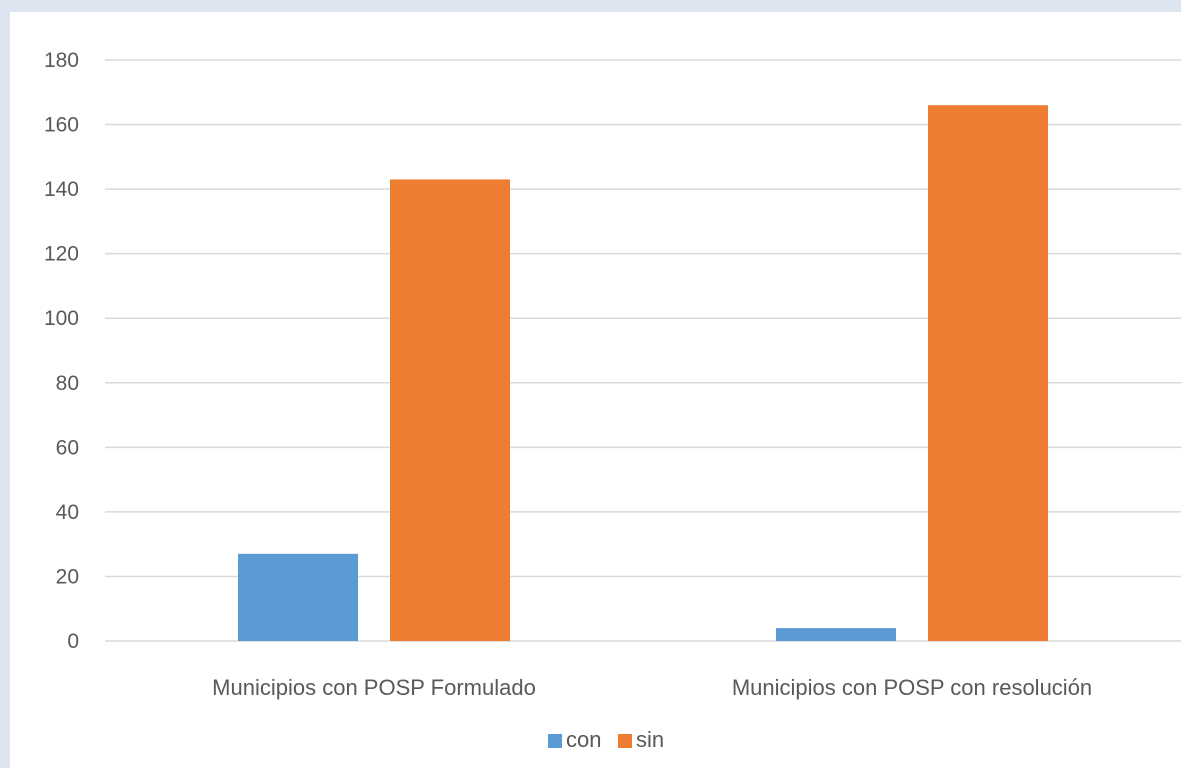 Image resolution: width=1181 pixels, height=768 pixels. Describe the element at coordinates (73, 641) in the screenshot. I see `y-tick-label: 0` at that location.